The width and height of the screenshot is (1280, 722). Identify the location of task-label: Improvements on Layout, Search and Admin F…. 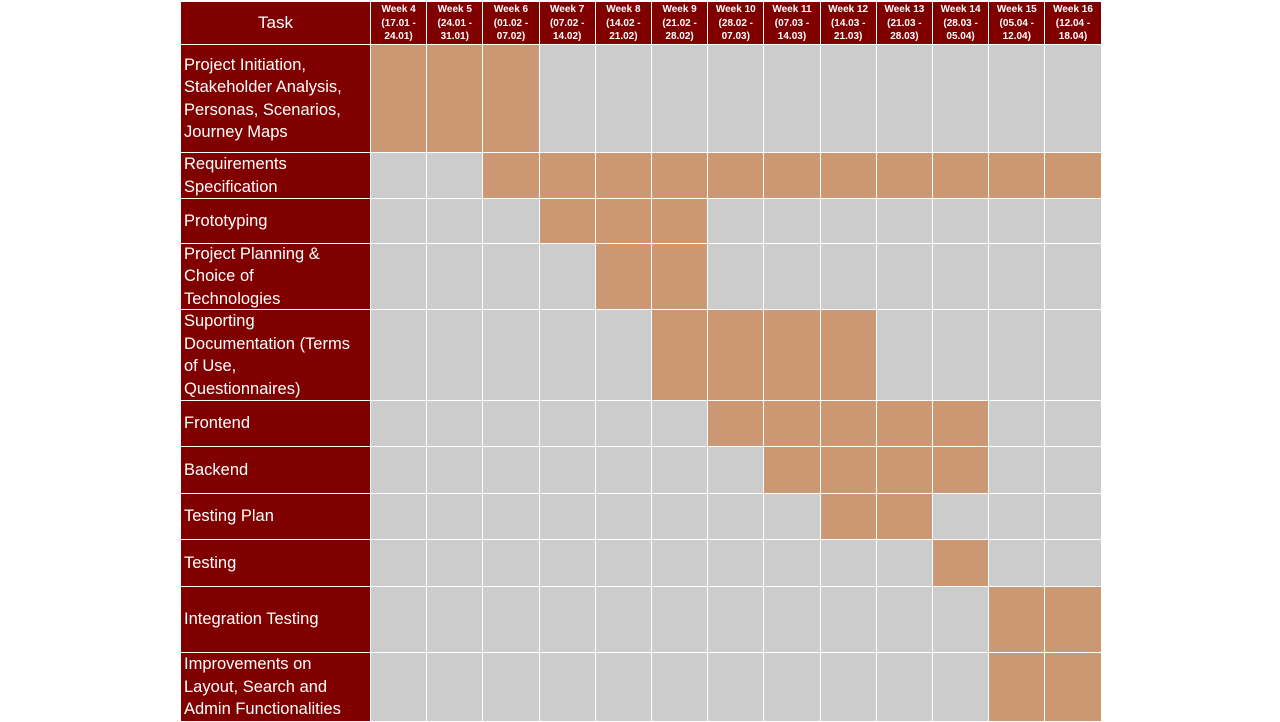
(276, 687).